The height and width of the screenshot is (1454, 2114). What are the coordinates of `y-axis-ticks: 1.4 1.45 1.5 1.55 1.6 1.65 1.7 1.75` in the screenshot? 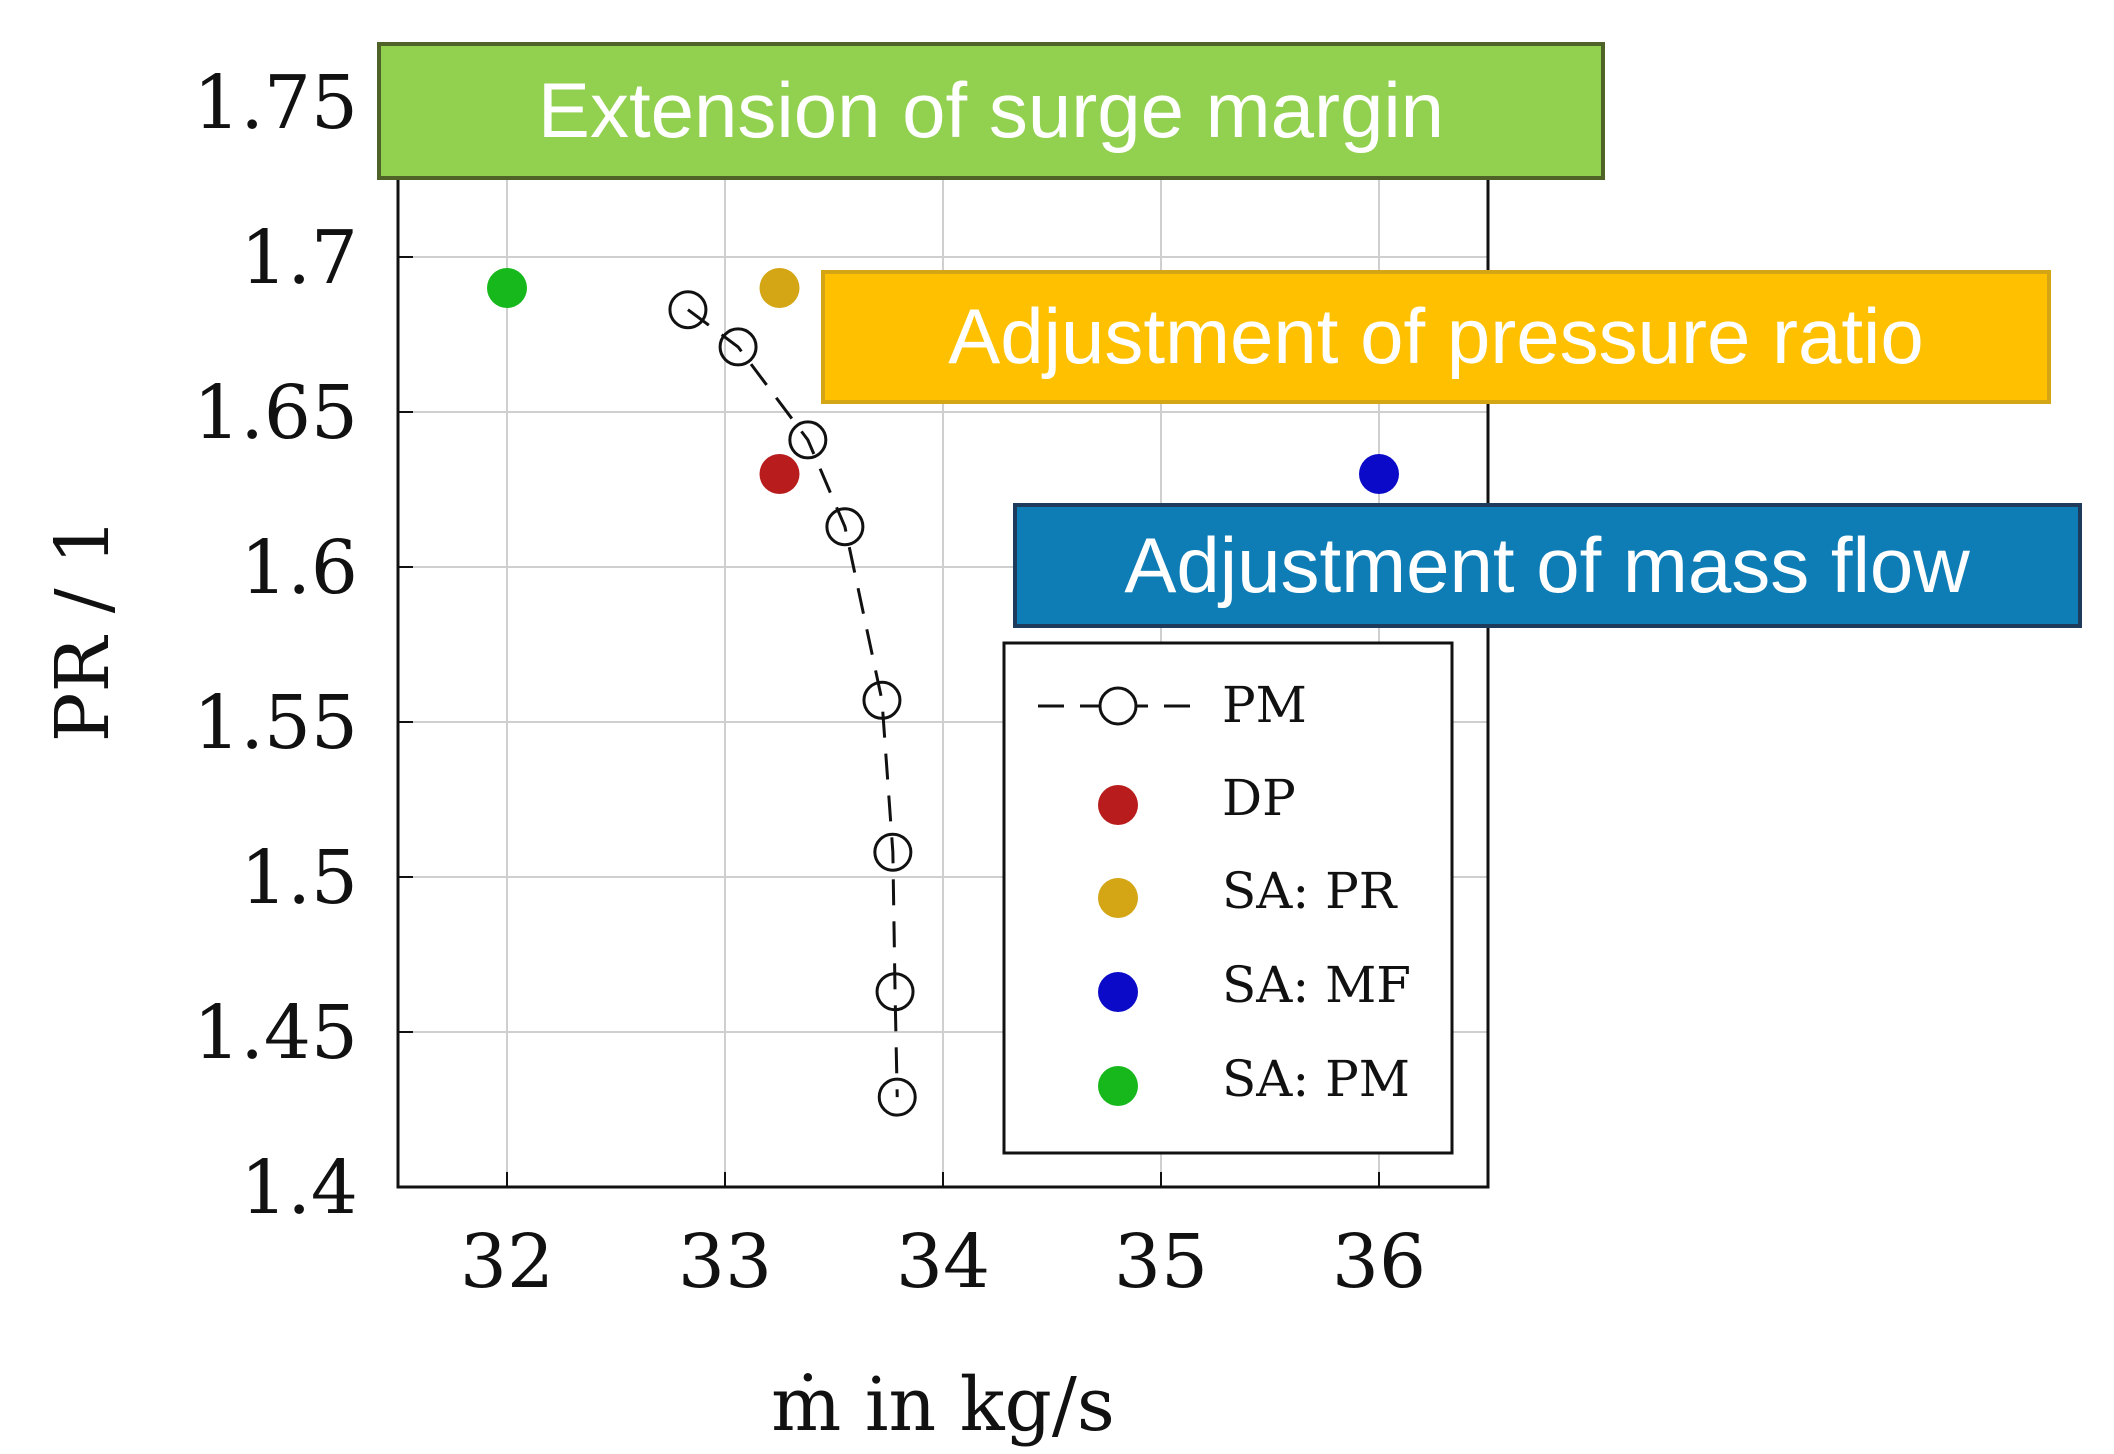 It's located at (303, 645).